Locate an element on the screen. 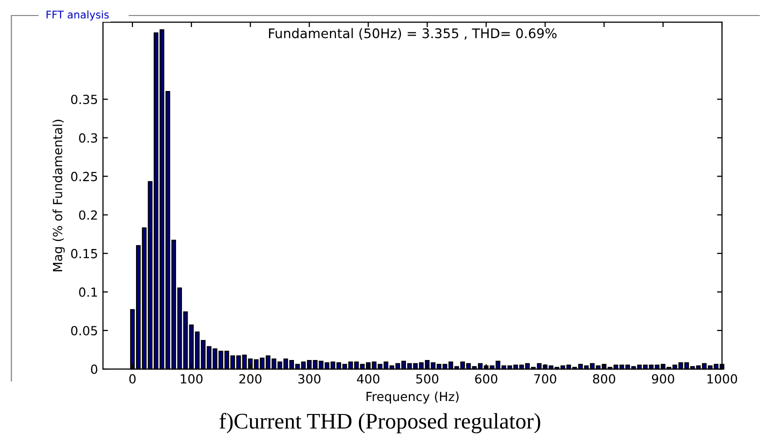 This screenshot has width=760, height=443. x-tick-label: 0 is located at coordinates (132, 379).